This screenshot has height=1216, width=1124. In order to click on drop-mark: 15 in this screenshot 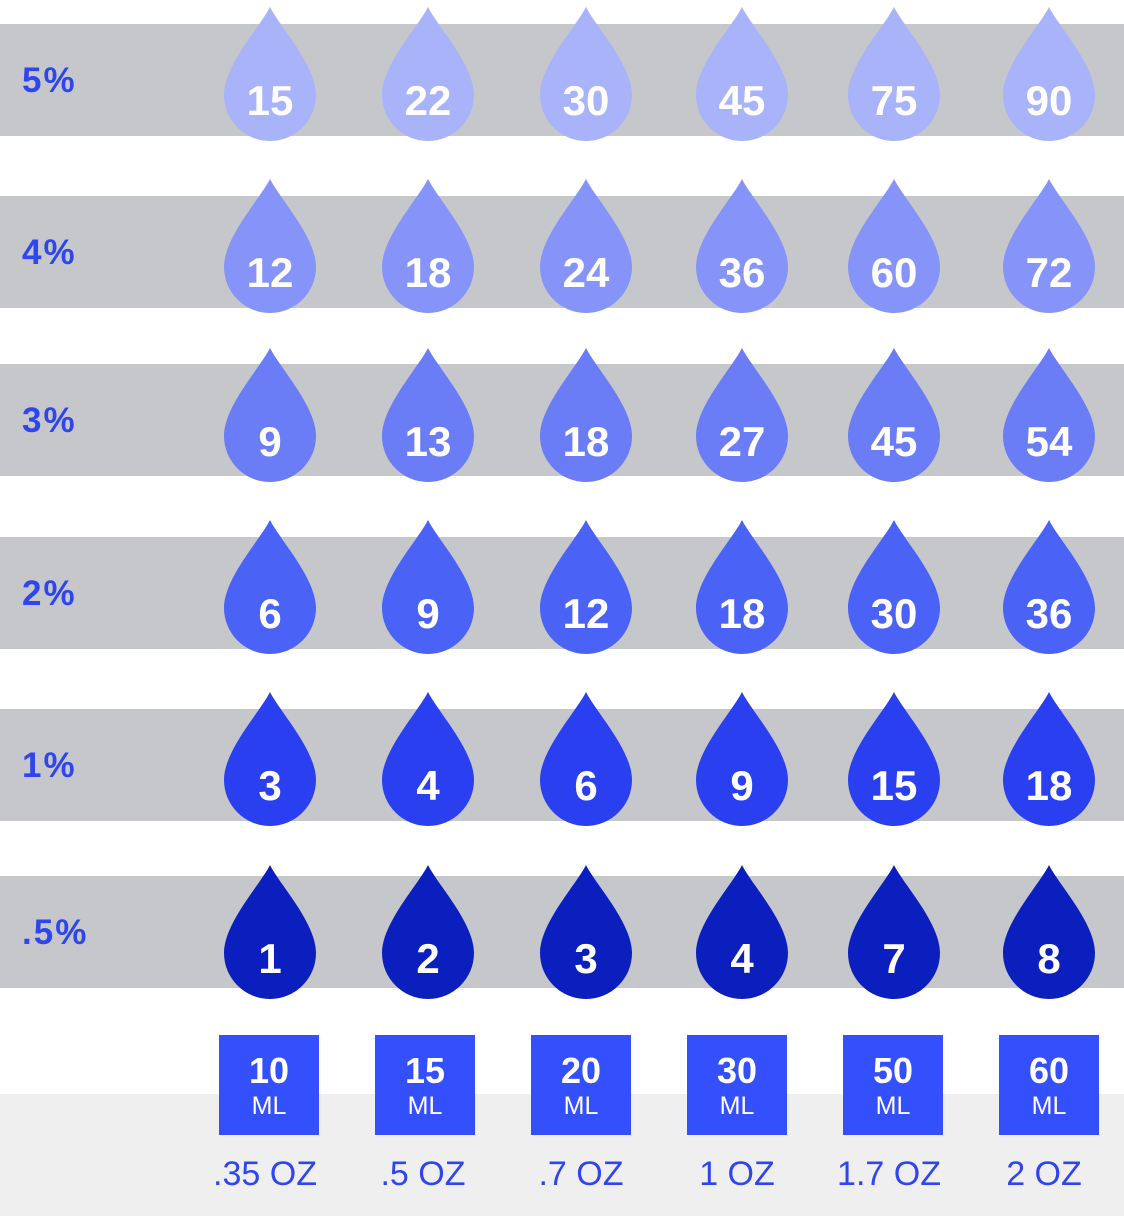, I will do `click(270, 74)`.